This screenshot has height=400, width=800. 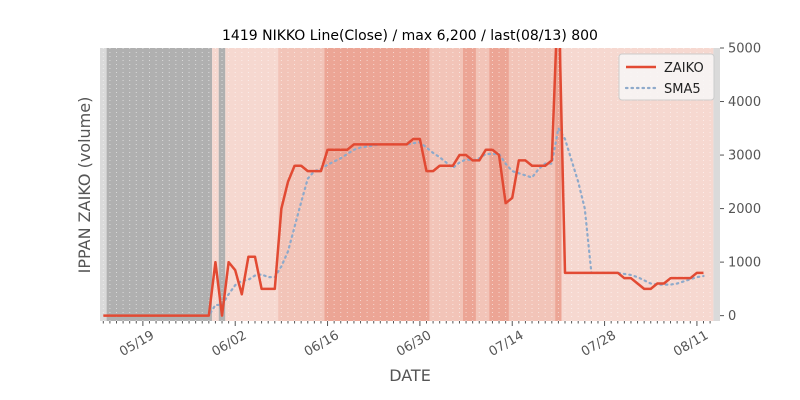 What do you see at coordinates (84, 185) in the screenshot?
I see `y-axis-label: IPPAN ZAIKO (volume)` at bounding box center [84, 185].